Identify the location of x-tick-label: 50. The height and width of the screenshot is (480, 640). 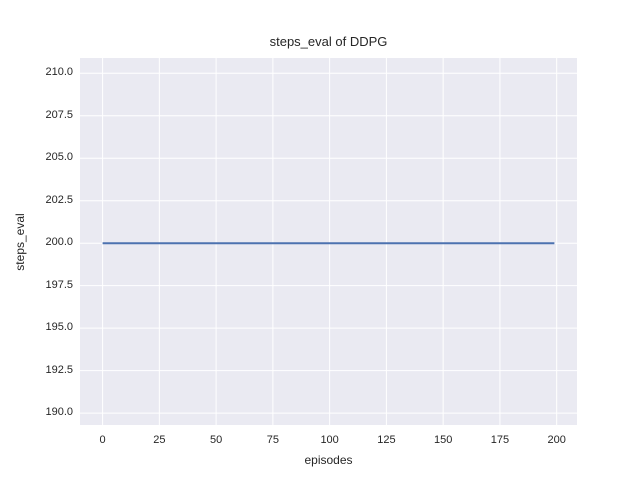
(216, 440).